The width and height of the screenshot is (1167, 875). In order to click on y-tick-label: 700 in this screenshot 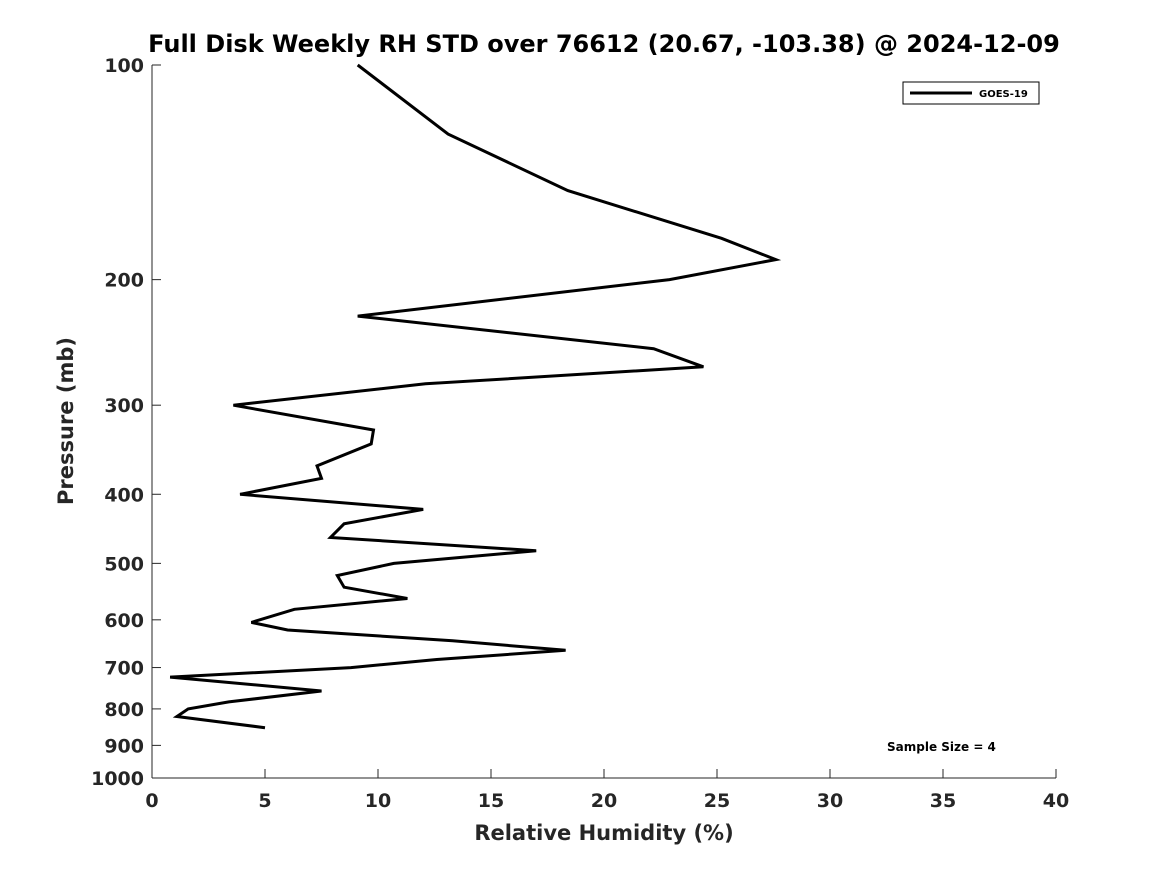, I will do `click(124, 669)`.